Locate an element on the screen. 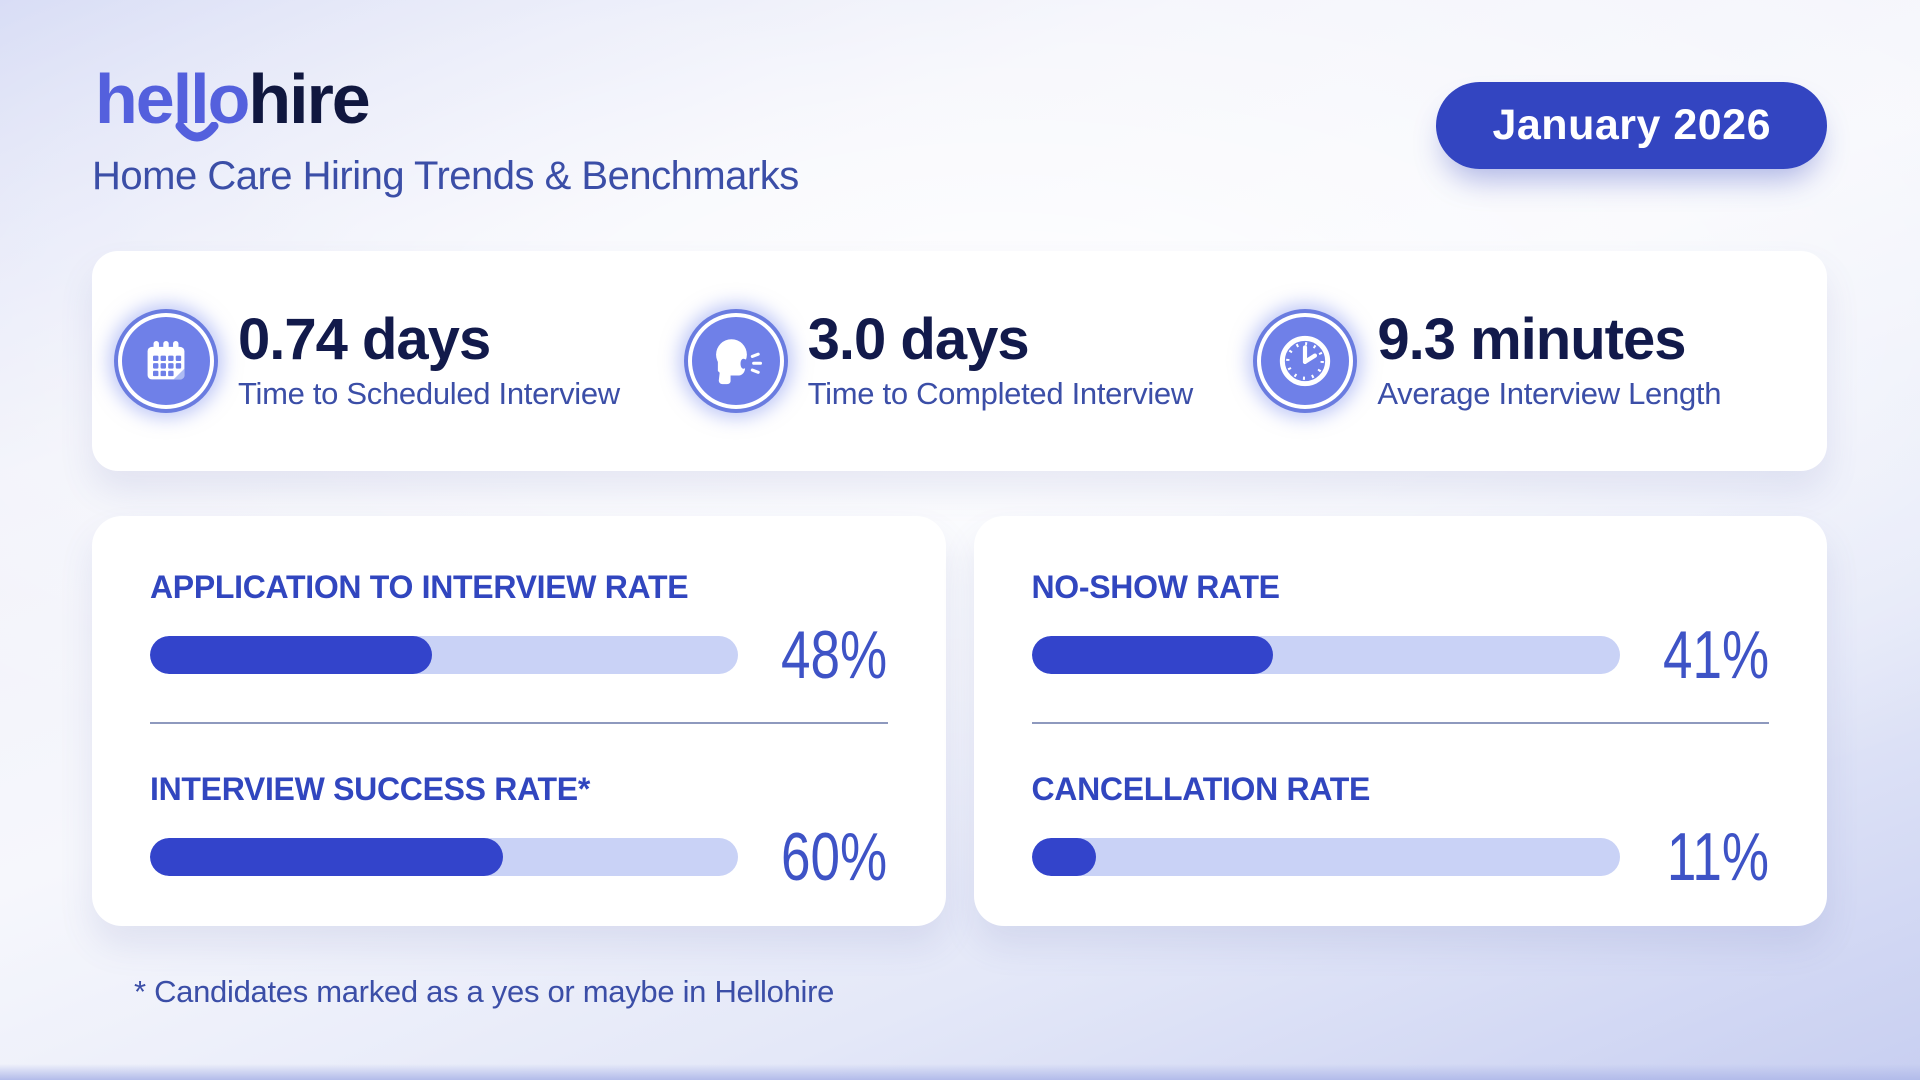 The height and width of the screenshot is (1080, 1920). metric-title: INTERVIEW SUCCESS RATE* is located at coordinates (370, 789).